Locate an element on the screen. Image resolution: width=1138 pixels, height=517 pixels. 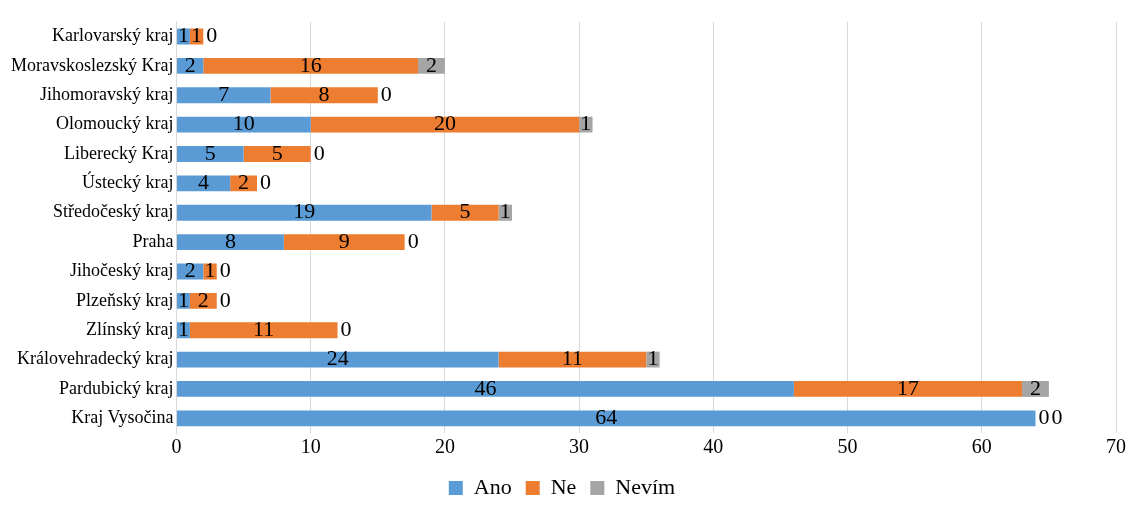
y-tick-label: Liberecký Kraj is located at coordinates (119, 152).